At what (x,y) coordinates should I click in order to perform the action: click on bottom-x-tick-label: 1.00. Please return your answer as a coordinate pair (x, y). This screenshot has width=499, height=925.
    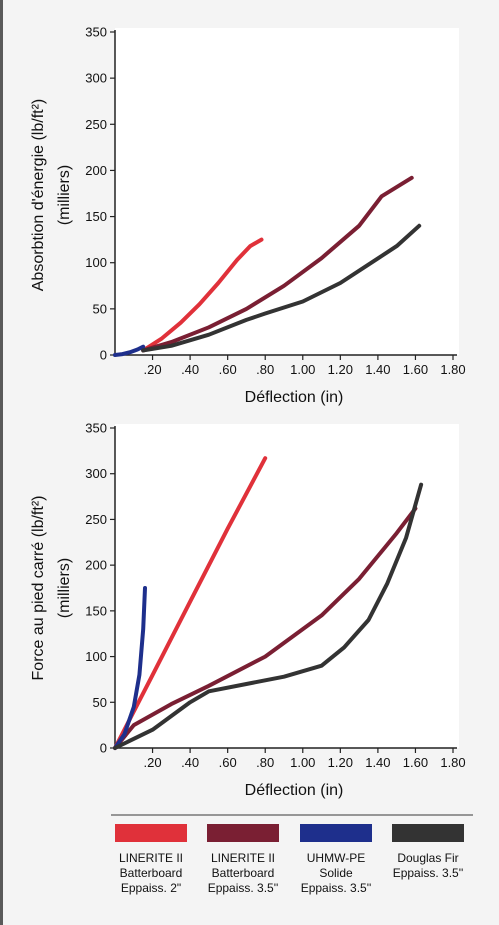
    Looking at the image, I should click on (302, 762).